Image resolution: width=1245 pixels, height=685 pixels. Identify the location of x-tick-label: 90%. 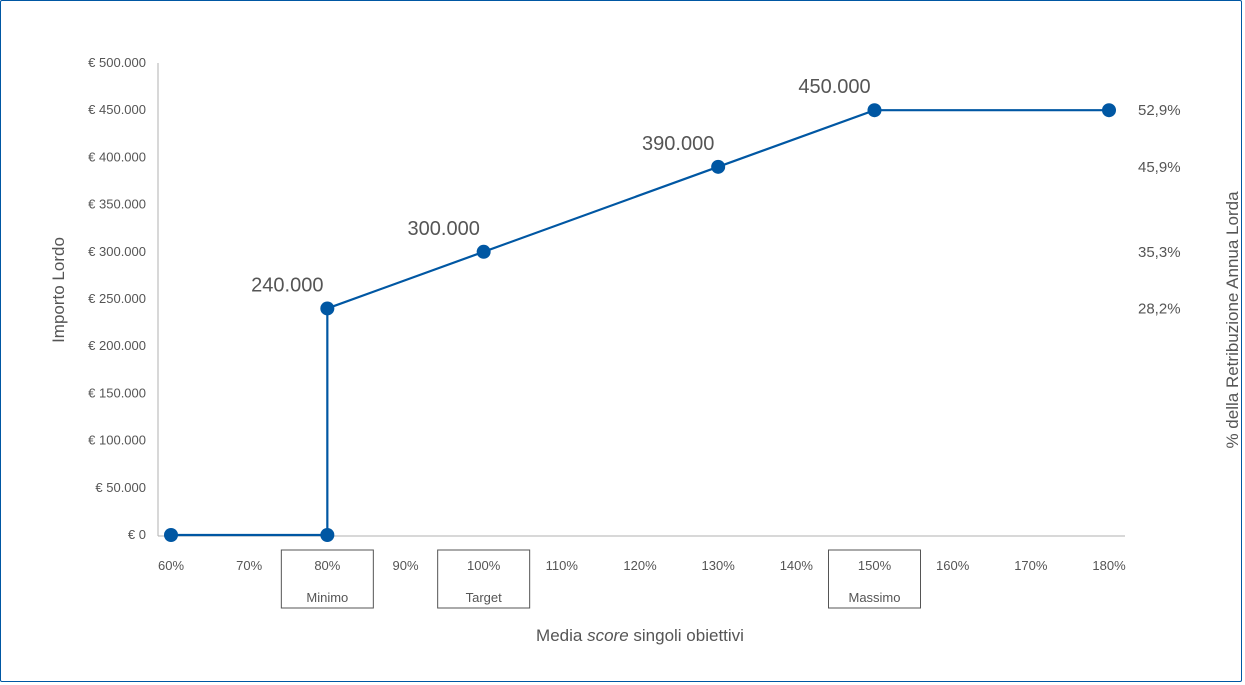
(405, 565).